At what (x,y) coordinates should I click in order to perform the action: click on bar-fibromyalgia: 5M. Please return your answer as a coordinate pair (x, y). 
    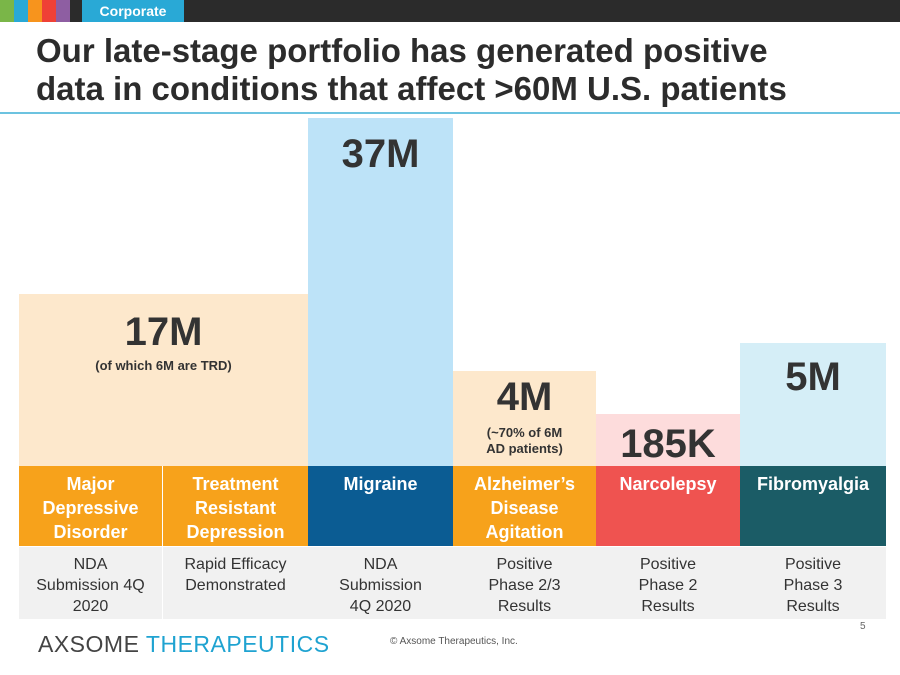
    Looking at the image, I should click on (813, 404).